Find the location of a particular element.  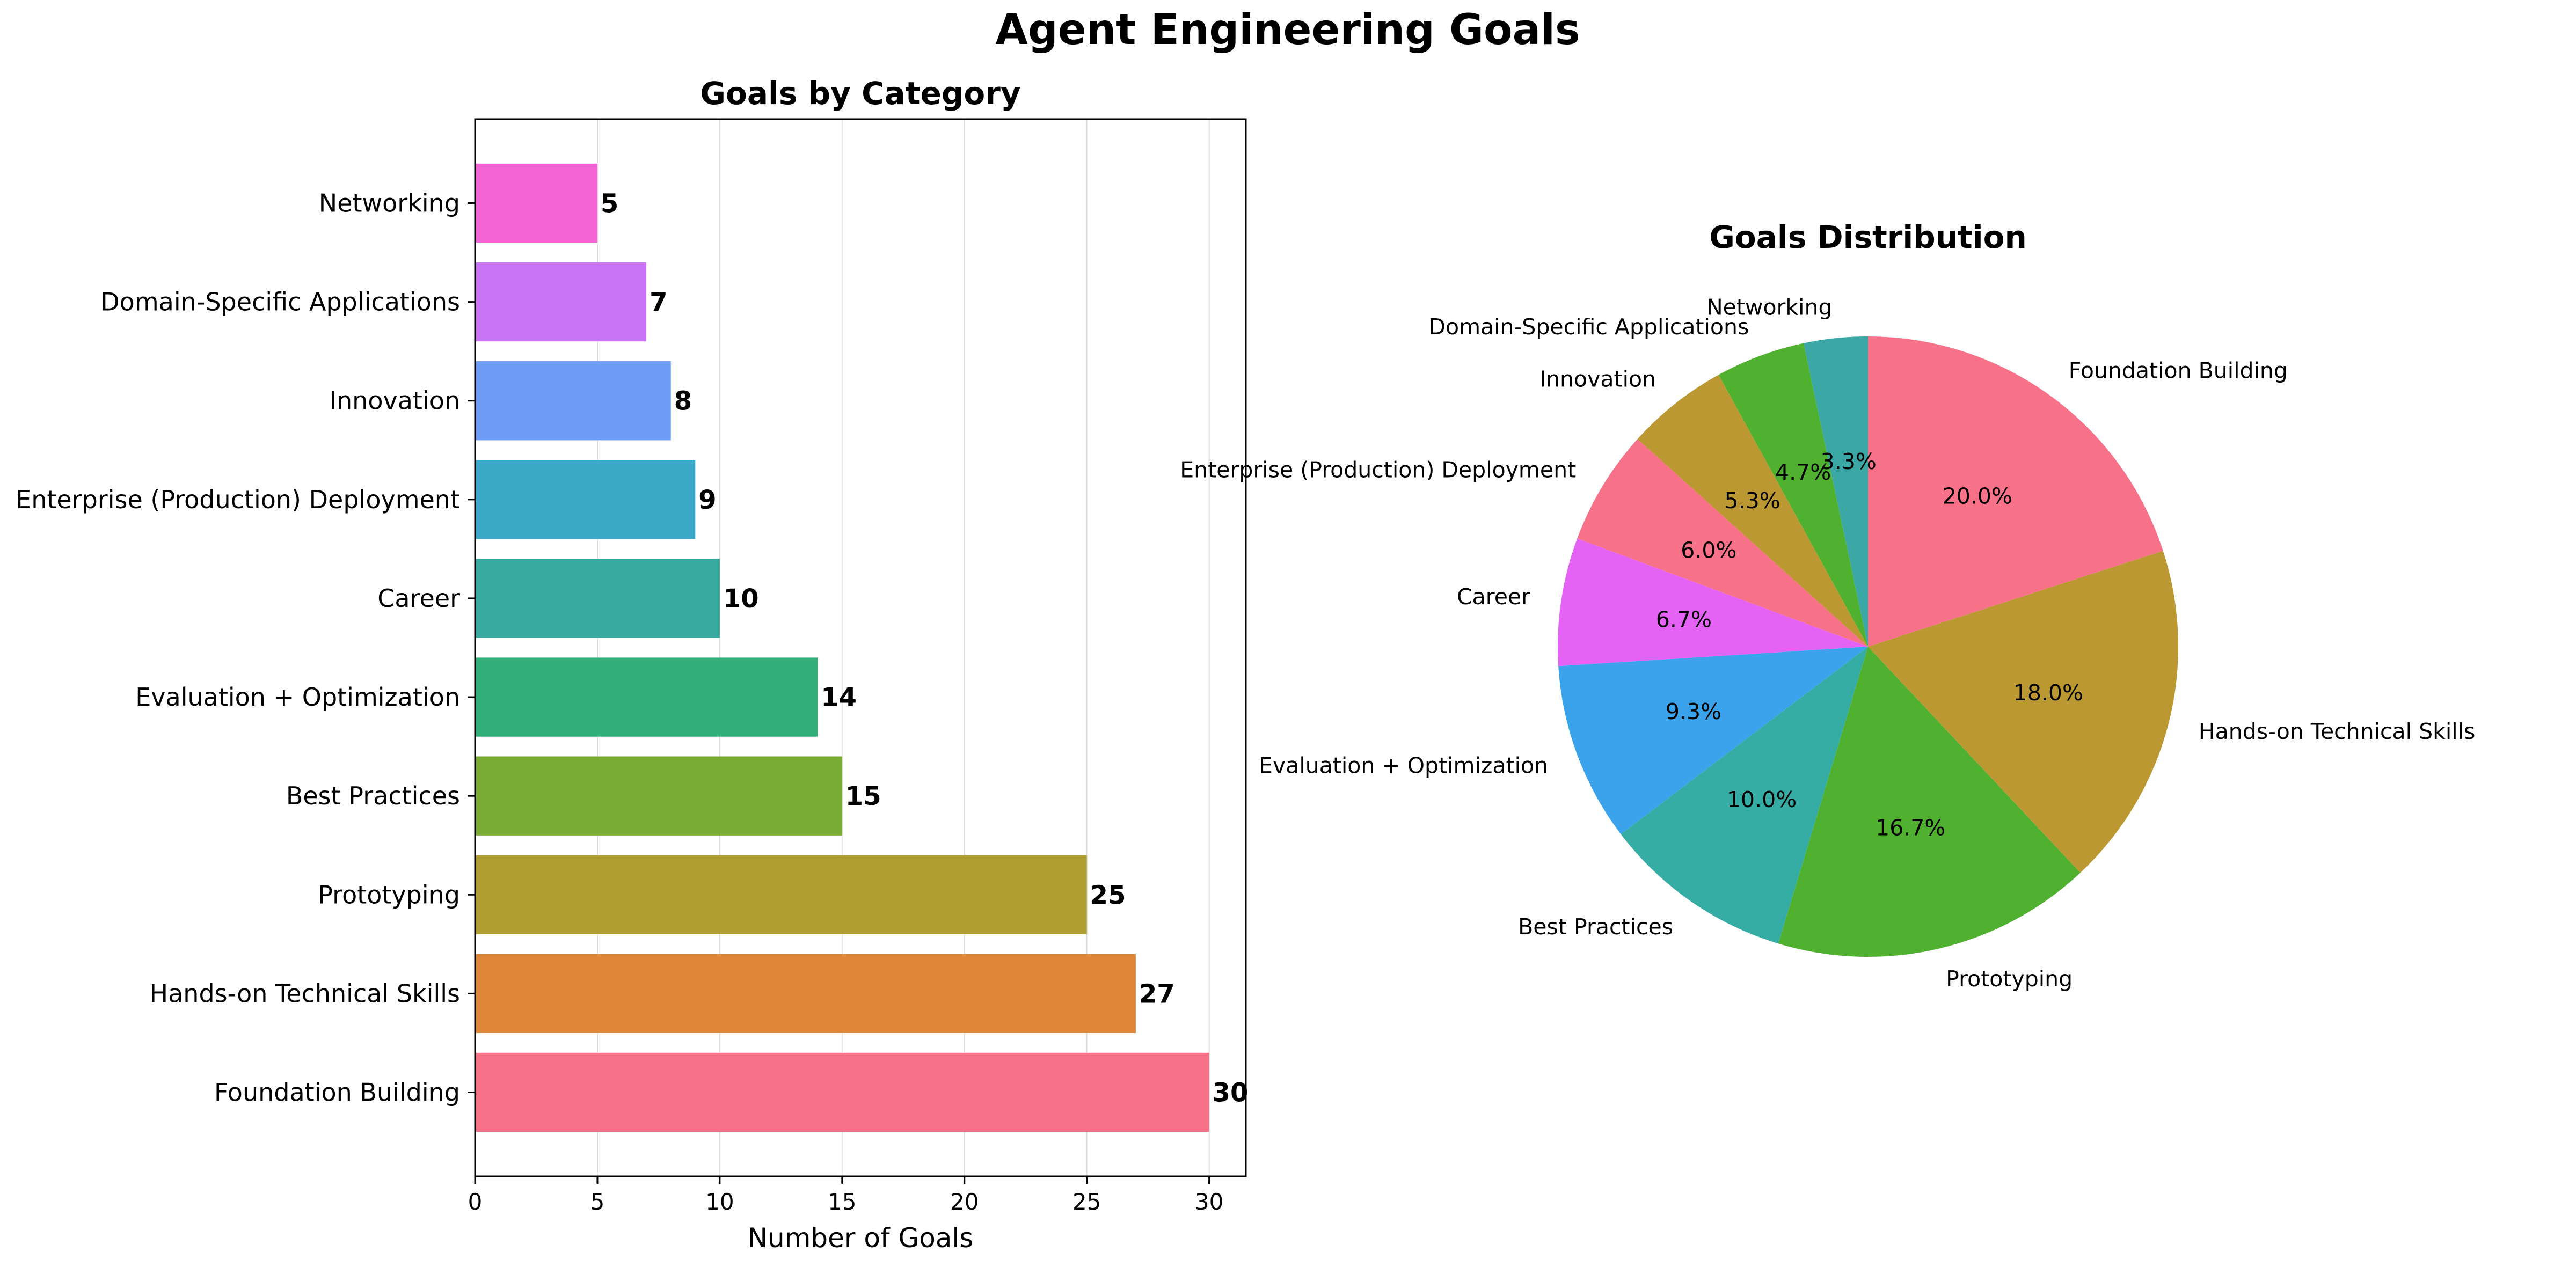

bar-value-label: 5 is located at coordinates (609, 203).